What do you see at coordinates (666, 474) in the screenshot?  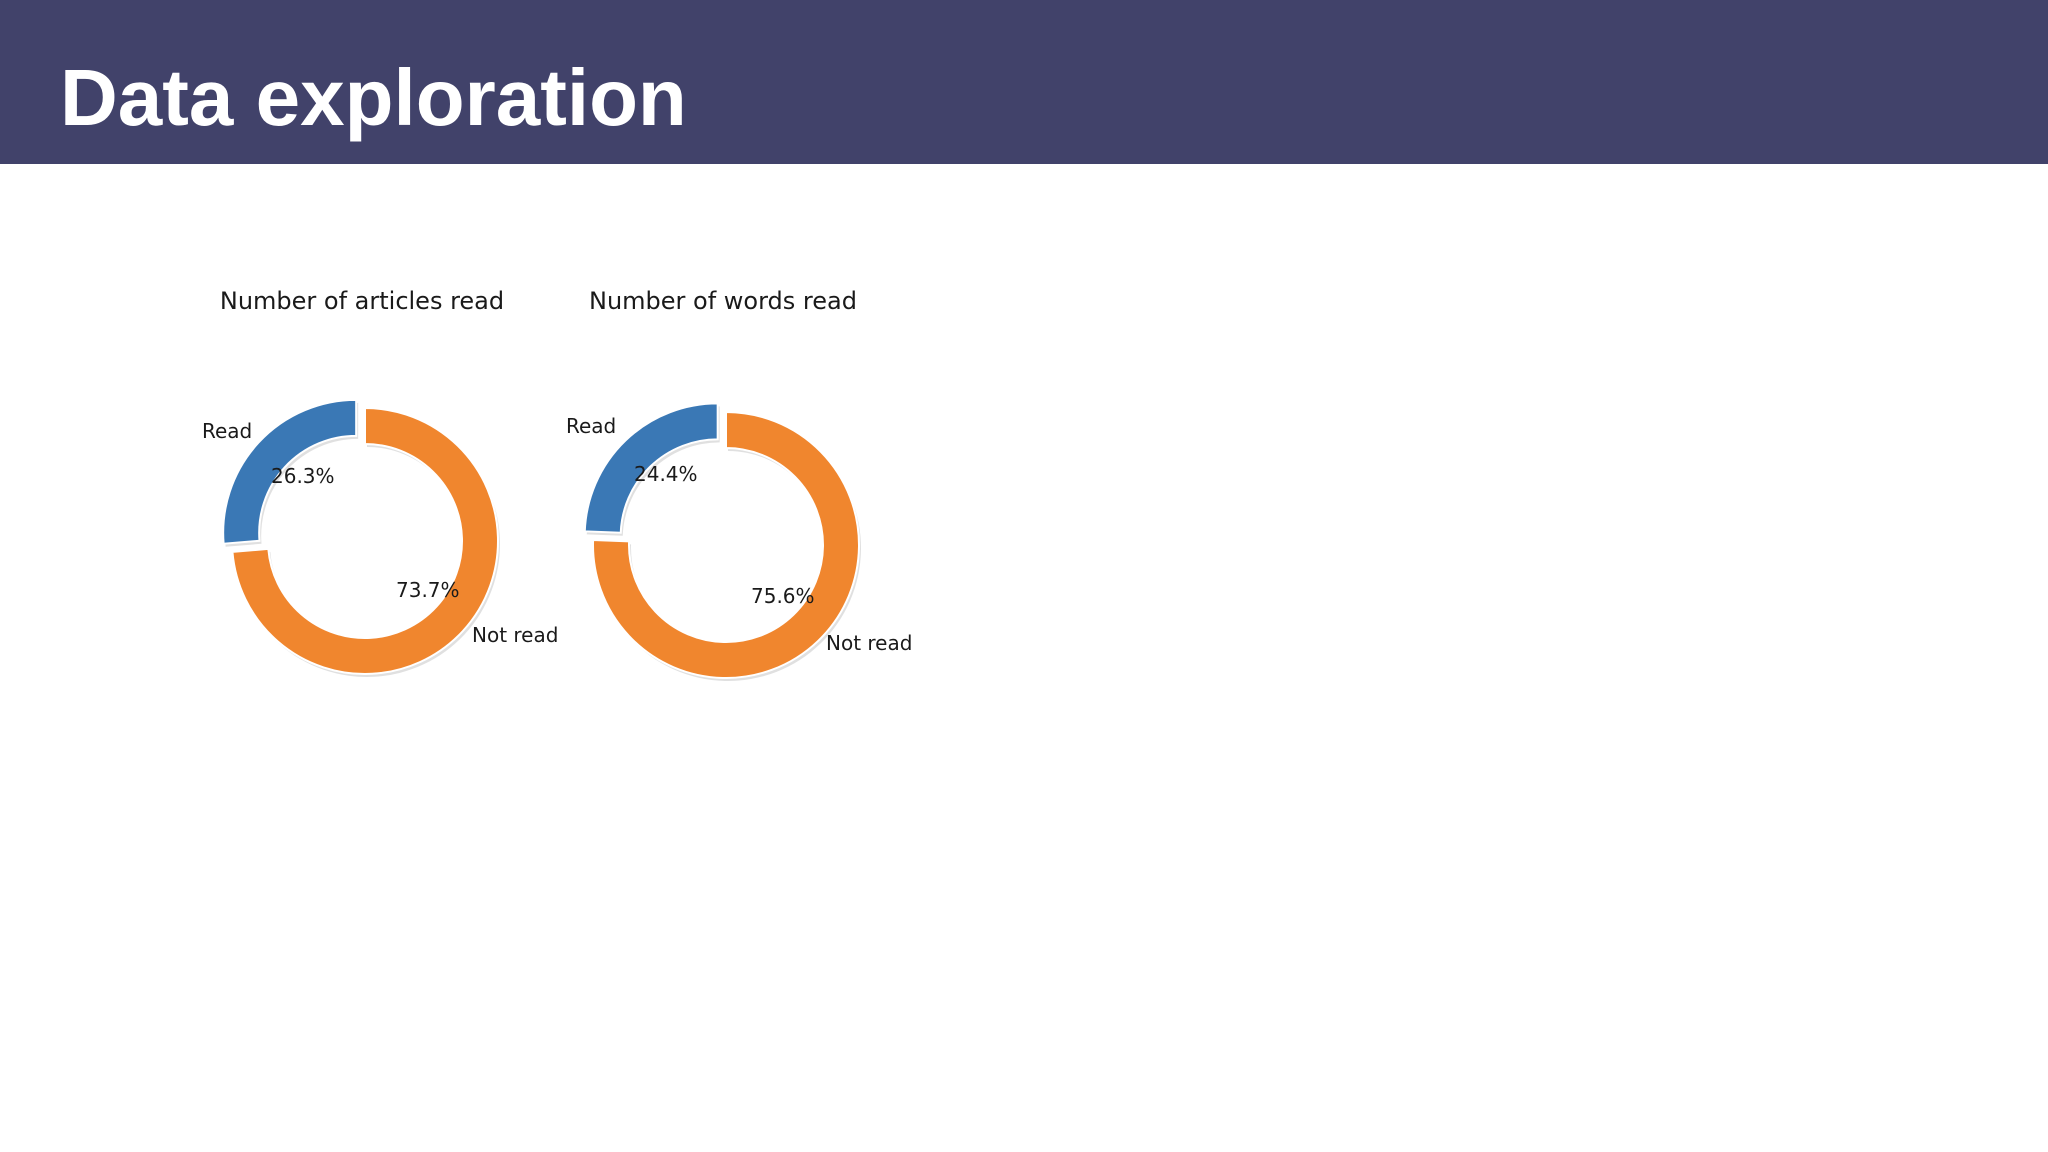 I see `pct-label-read: 24.4%` at bounding box center [666, 474].